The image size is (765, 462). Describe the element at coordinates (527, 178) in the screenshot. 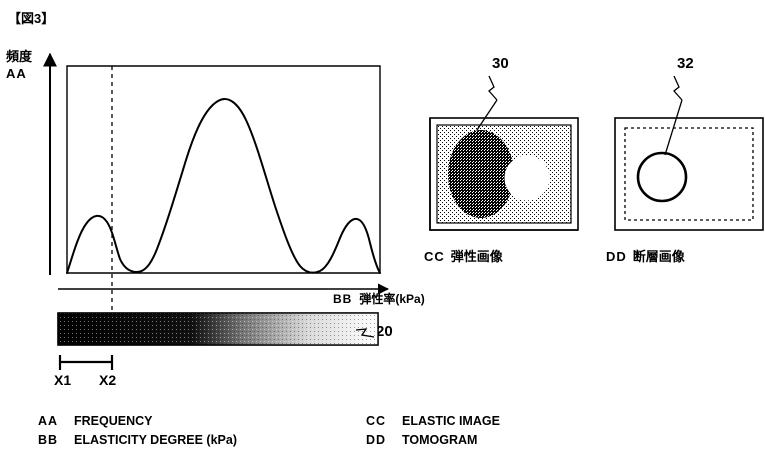

I see `cyst-circle` at that location.